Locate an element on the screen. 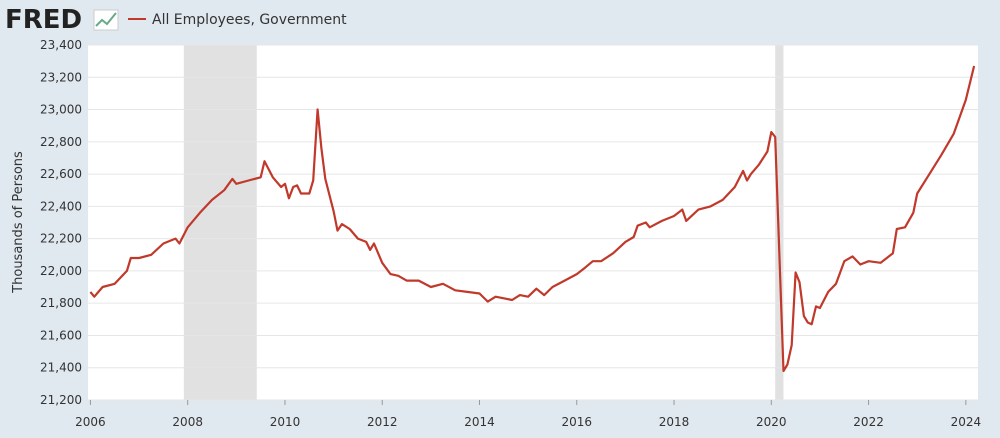  x-tick-label: 2022 is located at coordinates (868, 422).